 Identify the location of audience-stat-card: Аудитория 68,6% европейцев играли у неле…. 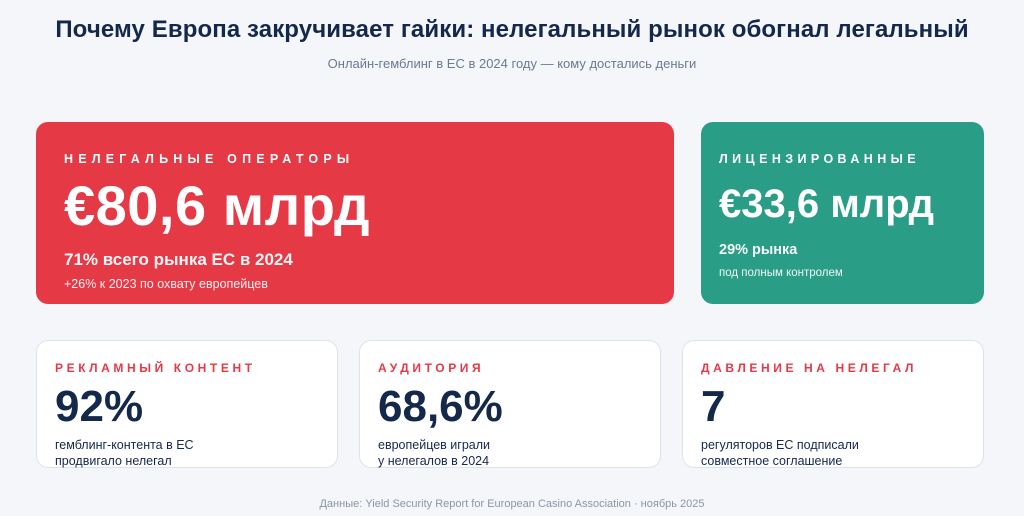
(510, 404).